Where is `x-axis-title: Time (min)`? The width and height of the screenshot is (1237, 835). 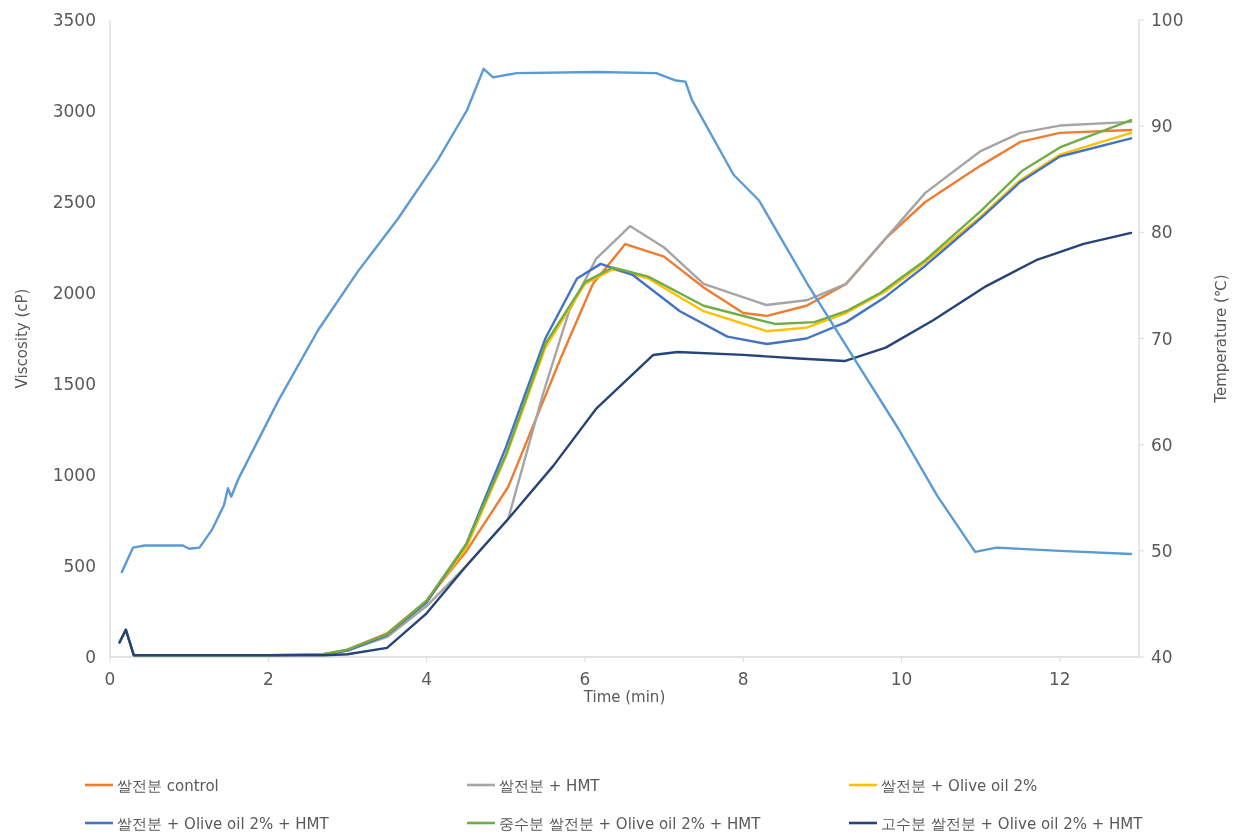
x-axis-title: Time (min) is located at coordinates (624, 697).